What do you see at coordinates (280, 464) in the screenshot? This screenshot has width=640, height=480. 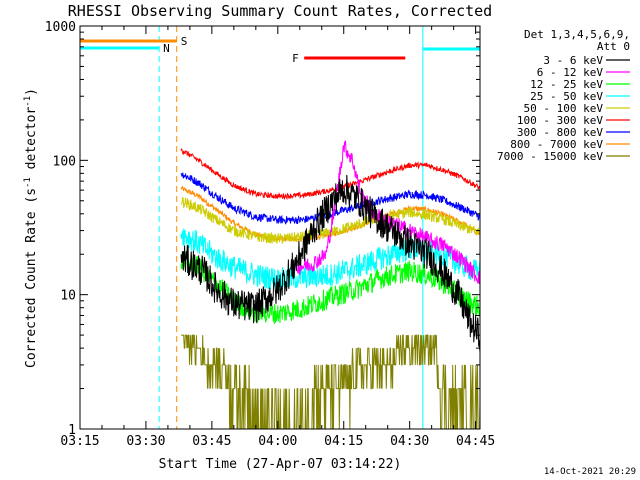 I see `x-axis-label: Start Time (27-Apr-07 03:14:22)` at bounding box center [280, 464].